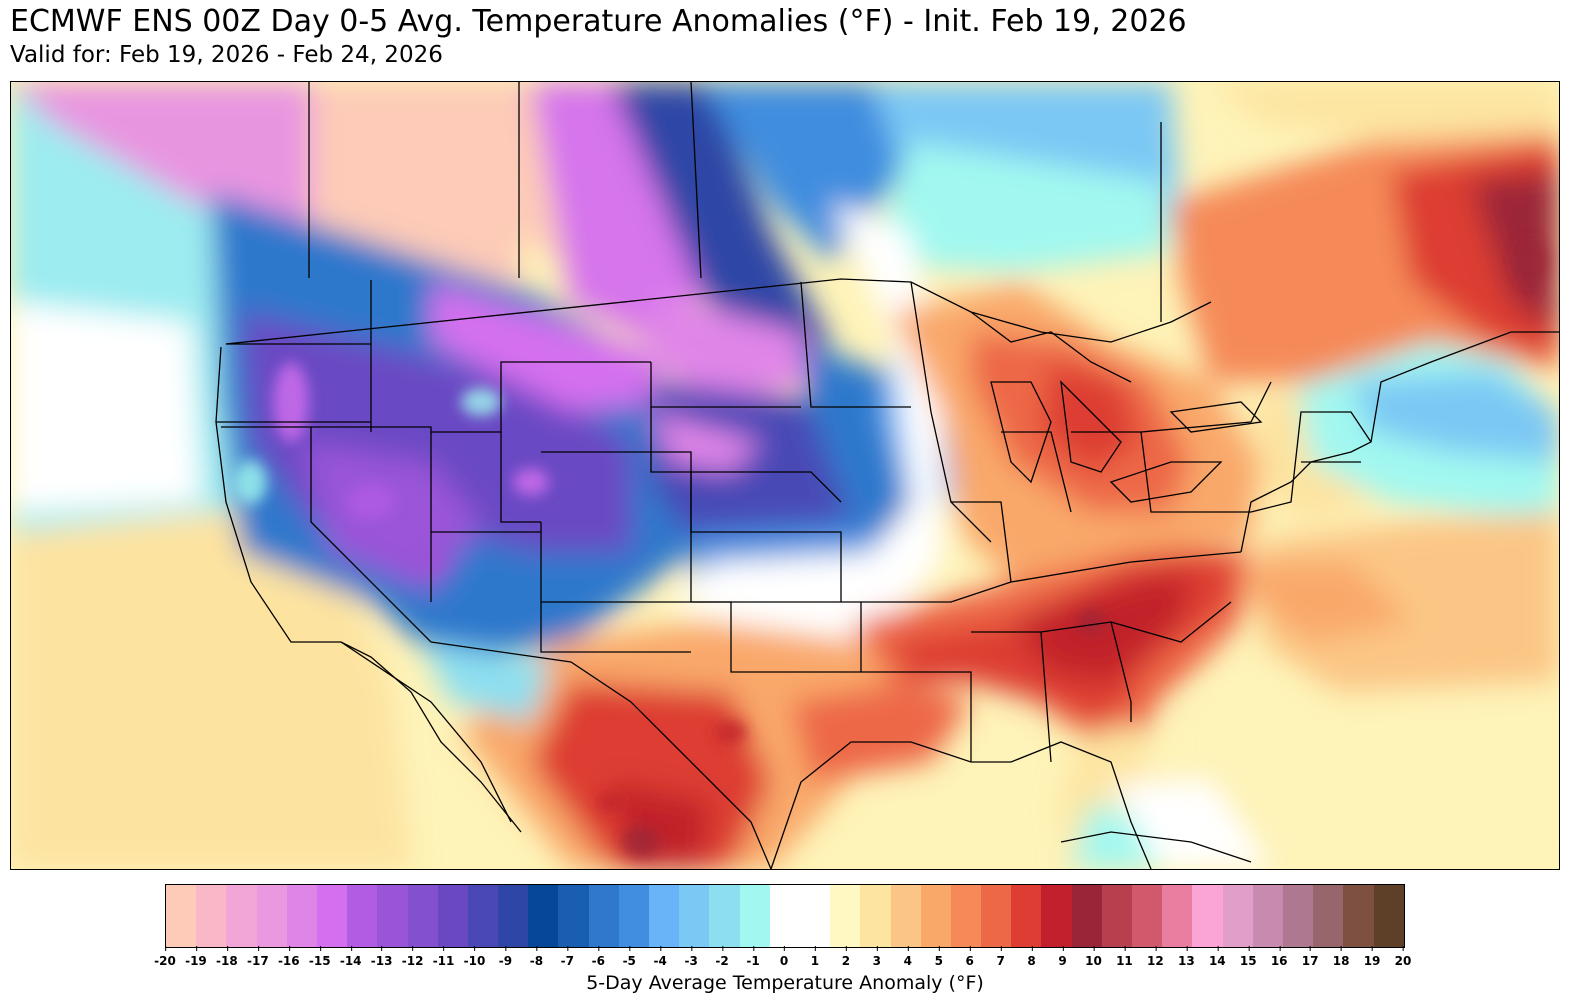 This screenshot has width=1570, height=1007. I want to click on colorbar-tick-label: -19, so click(196, 957).